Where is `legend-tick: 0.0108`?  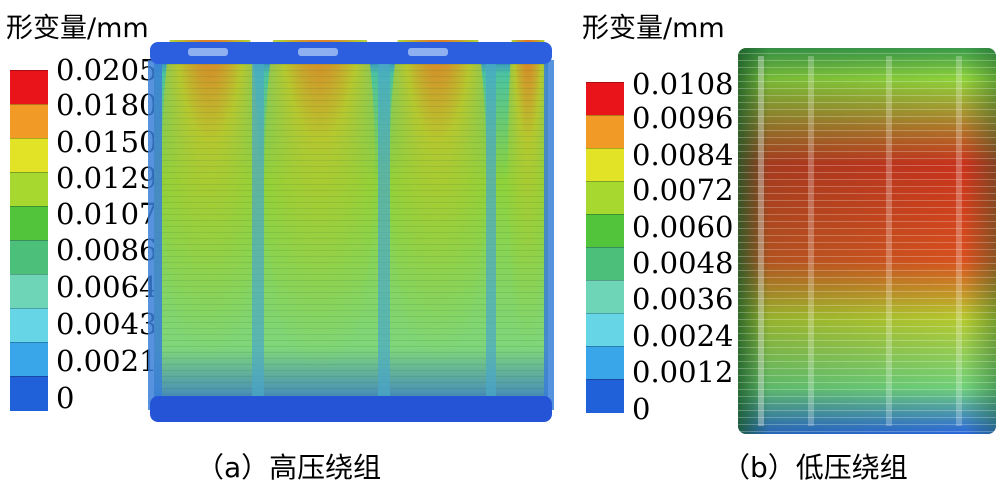 legend-tick: 0.0108 is located at coordinates (683, 84).